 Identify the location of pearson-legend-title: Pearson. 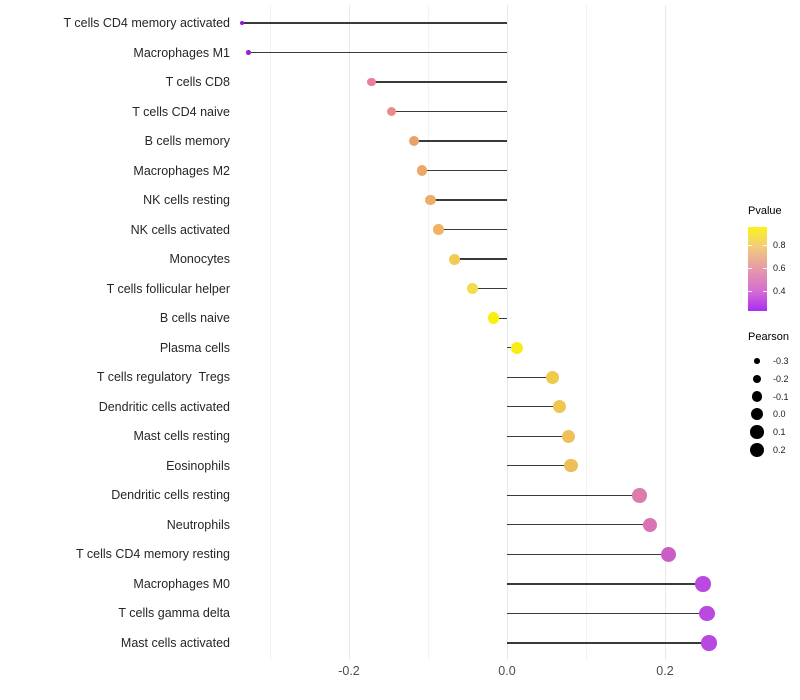
(768, 337).